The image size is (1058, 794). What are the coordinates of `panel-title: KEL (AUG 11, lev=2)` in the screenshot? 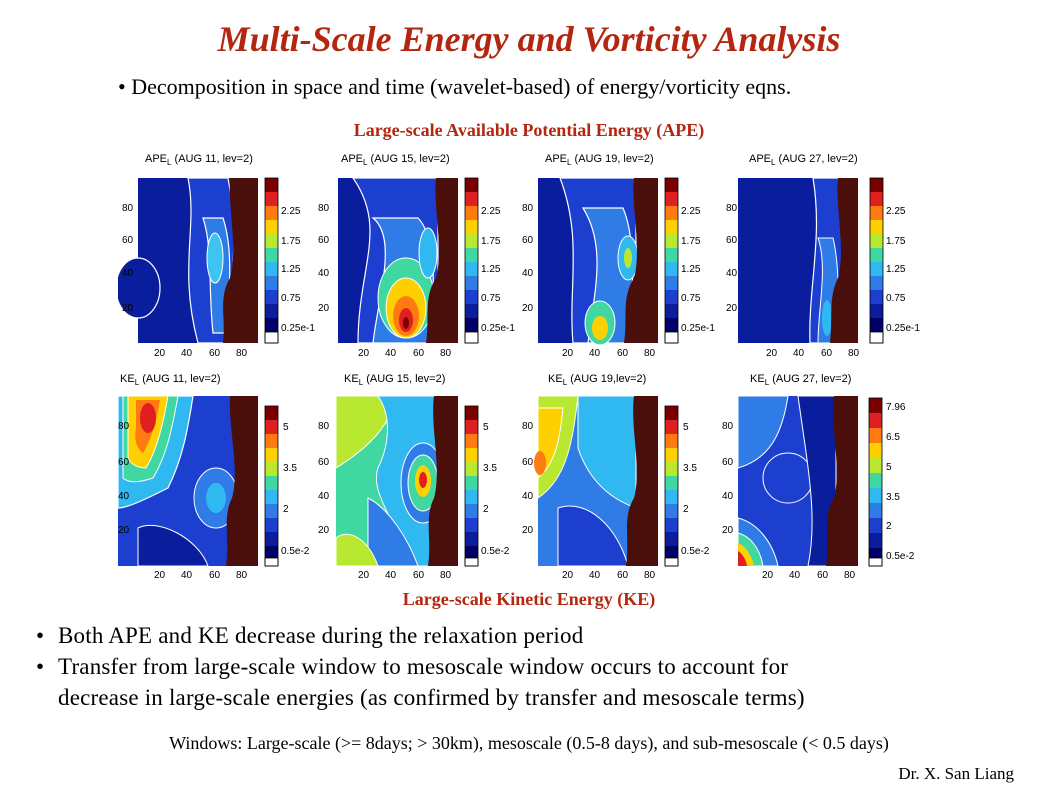 It's located at (170, 380).